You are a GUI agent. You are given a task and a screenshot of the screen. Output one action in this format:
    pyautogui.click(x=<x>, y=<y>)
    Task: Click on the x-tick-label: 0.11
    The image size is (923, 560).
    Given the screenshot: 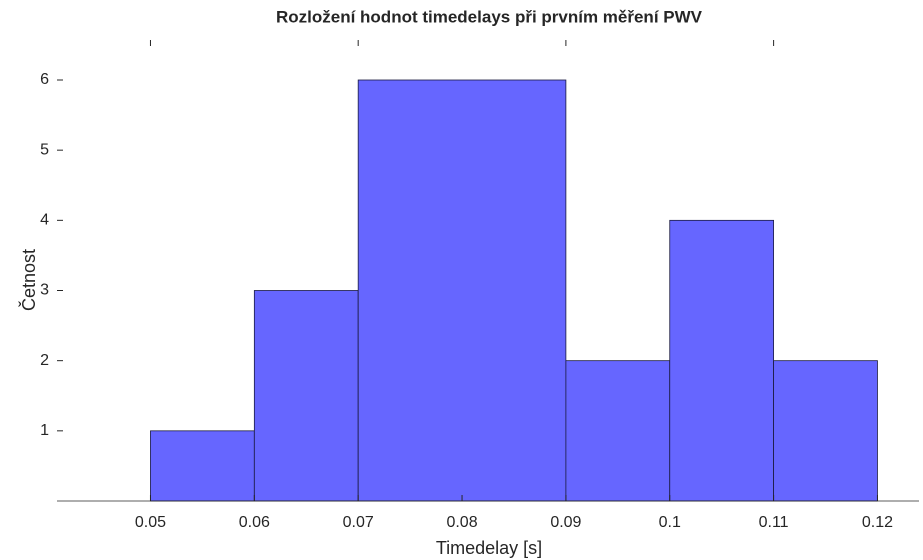 What is the action you would take?
    pyautogui.click(x=774, y=522)
    